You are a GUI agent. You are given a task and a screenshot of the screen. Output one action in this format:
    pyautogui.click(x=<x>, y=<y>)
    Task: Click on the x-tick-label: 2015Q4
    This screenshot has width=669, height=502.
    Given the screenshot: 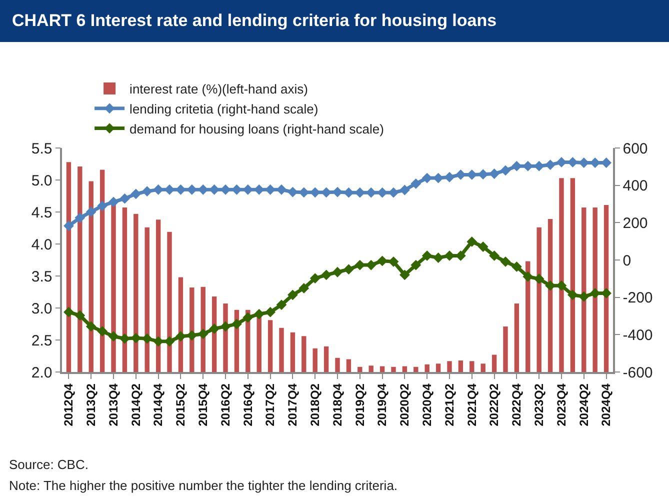 What is the action you would take?
    pyautogui.click(x=203, y=404)
    